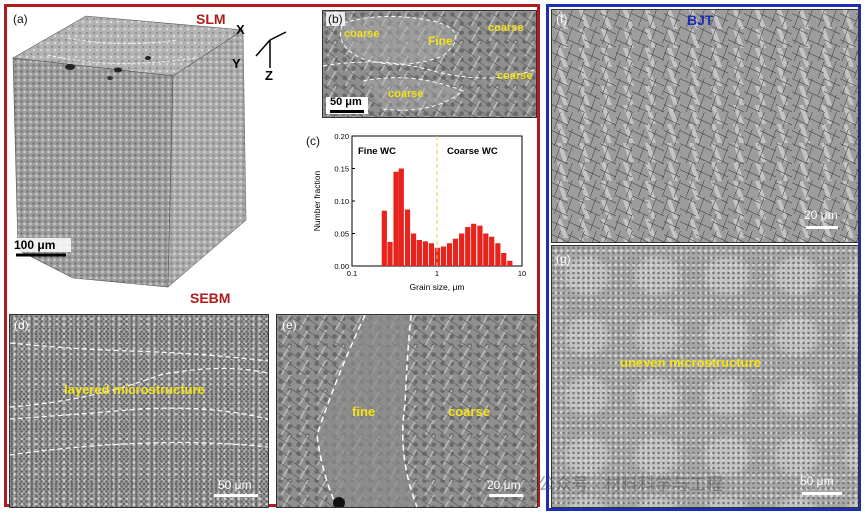  What do you see at coordinates (504, 485) in the screenshot?
I see `panel-e-scale-text: 20 μm` at bounding box center [504, 485].